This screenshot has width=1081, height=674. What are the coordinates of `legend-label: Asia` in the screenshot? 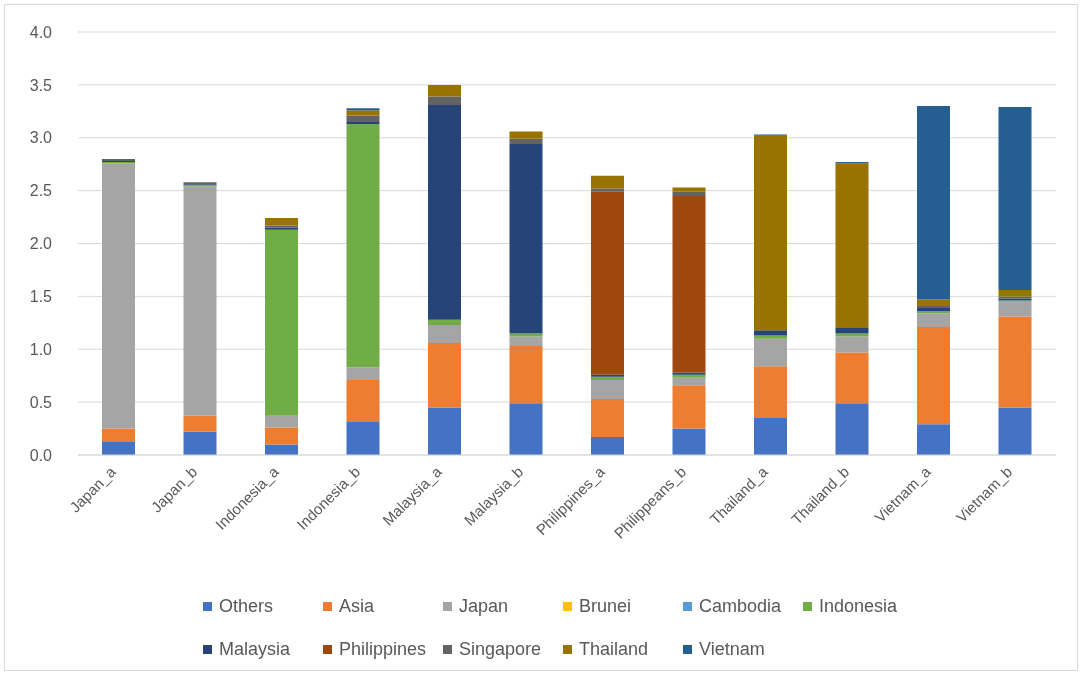 It's located at (357, 606).